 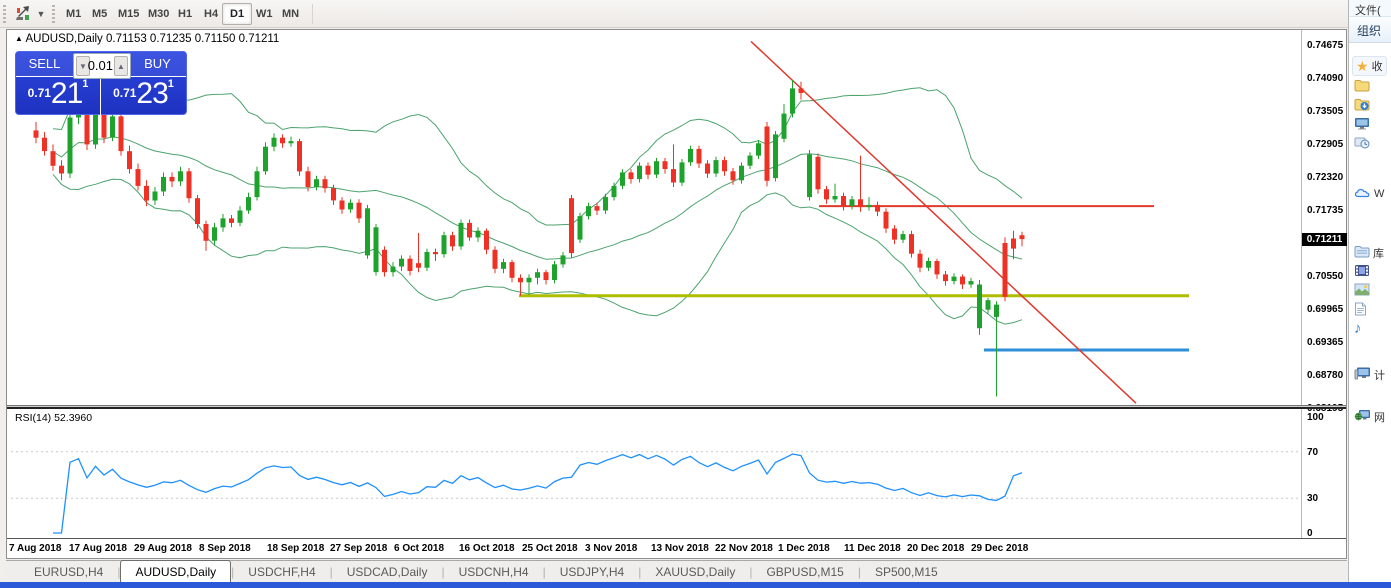 What do you see at coordinates (676, 407) in the screenshot?
I see `pane-divider` at bounding box center [676, 407].